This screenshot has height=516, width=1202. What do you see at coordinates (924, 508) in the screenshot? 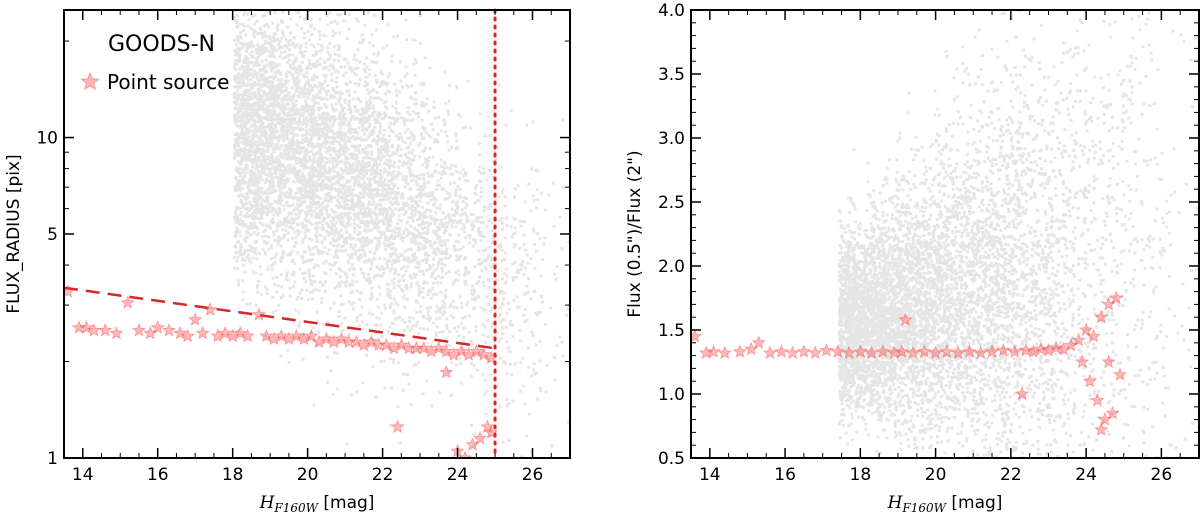
I see `x-label-subscript: F160W` at bounding box center [924, 508].